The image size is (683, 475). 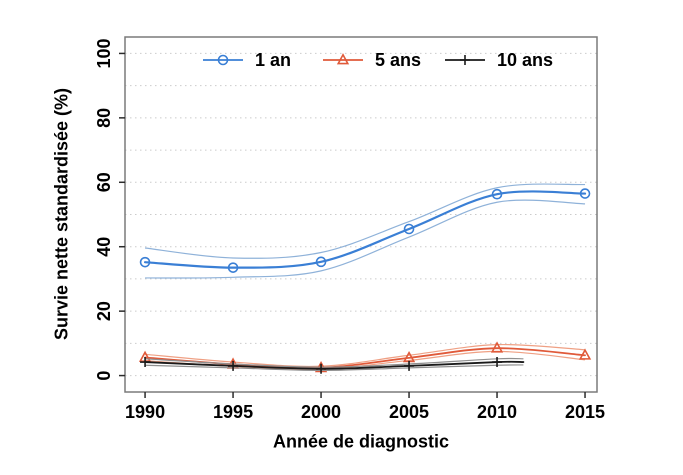 What do you see at coordinates (233, 412) in the screenshot?
I see `x-tick-label: 1995` at bounding box center [233, 412].